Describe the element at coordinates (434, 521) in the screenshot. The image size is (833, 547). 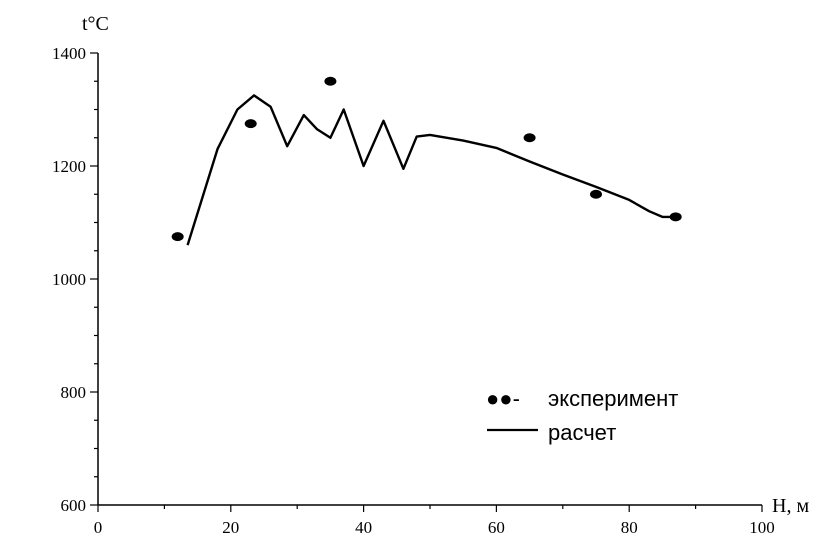
I see `x-ticks: 0 20 40 60 80 100` at that location.